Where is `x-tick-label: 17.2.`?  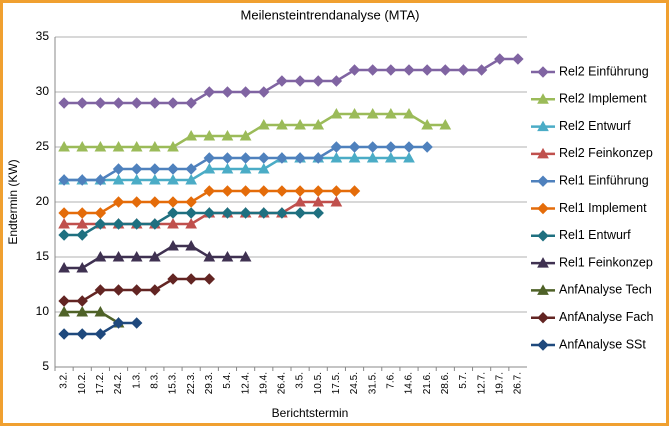
x-tick-label: 17.2. is located at coordinates (100, 383).